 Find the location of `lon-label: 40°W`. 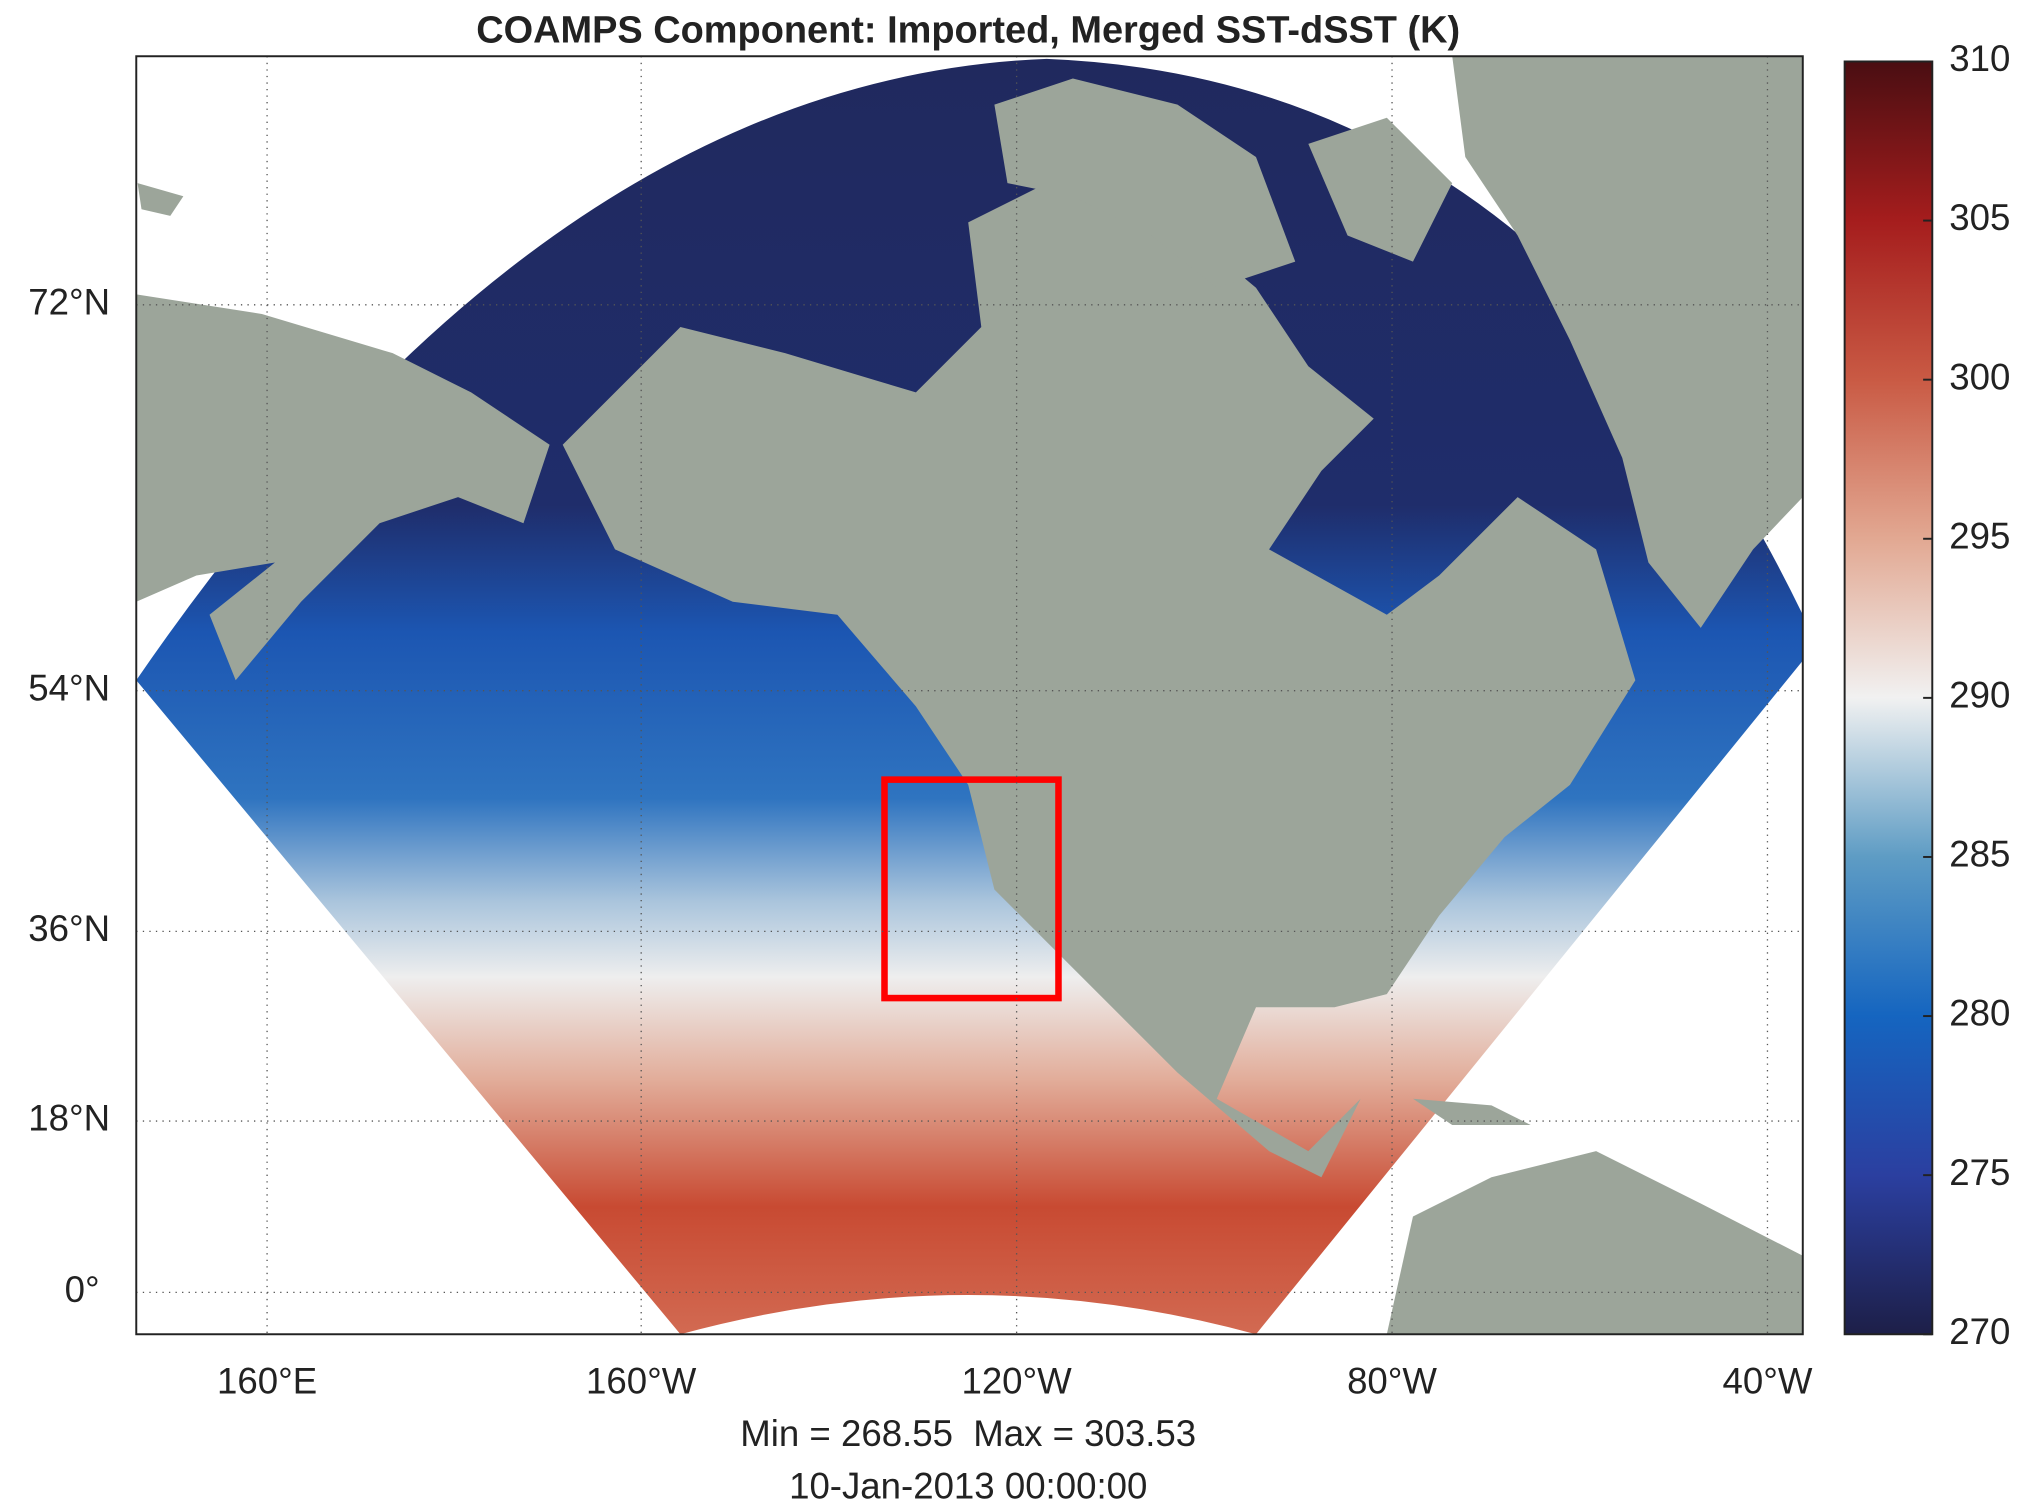

lon-label: 40°W is located at coordinates (1768, 1381).